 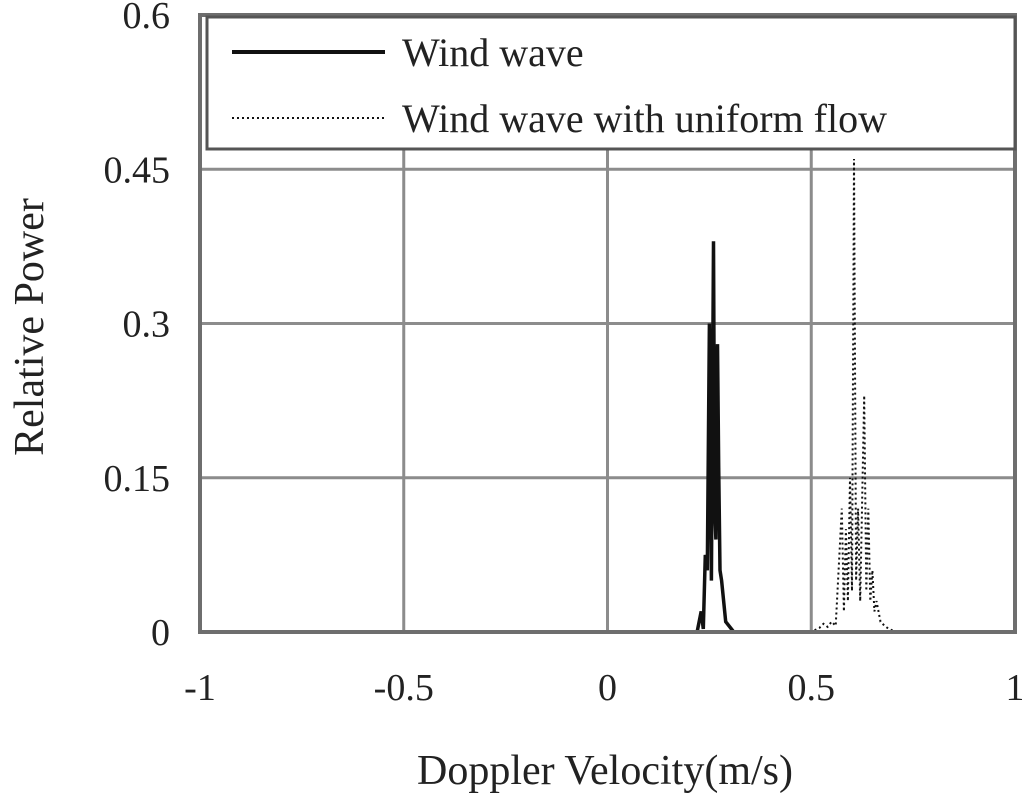 I want to click on legend: Wind wave Wind wave with uniform flow, so click(x=611, y=83).